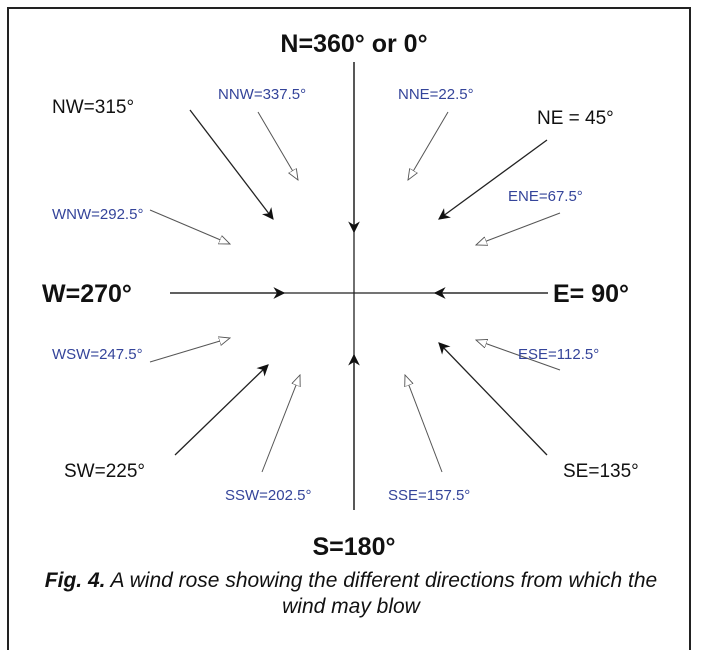  I want to click on label-sw: SW=225°, so click(104, 471).